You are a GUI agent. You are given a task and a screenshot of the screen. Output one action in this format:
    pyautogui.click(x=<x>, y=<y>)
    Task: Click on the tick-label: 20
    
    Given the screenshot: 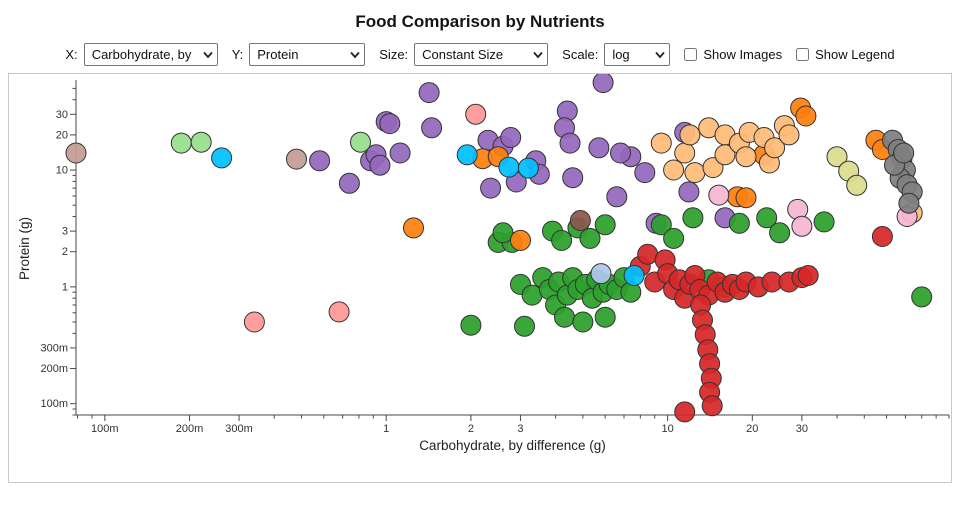 What is the action you would take?
    pyautogui.click(x=62, y=135)
    